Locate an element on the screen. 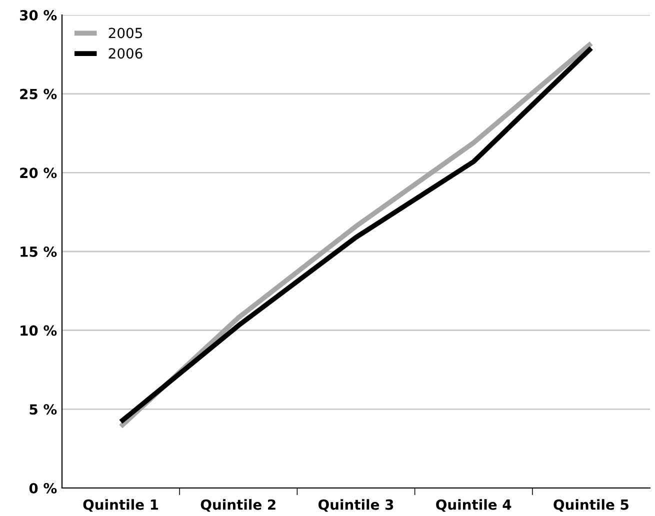  y-tick-label: 5 % is located at coordinates (43, 409).